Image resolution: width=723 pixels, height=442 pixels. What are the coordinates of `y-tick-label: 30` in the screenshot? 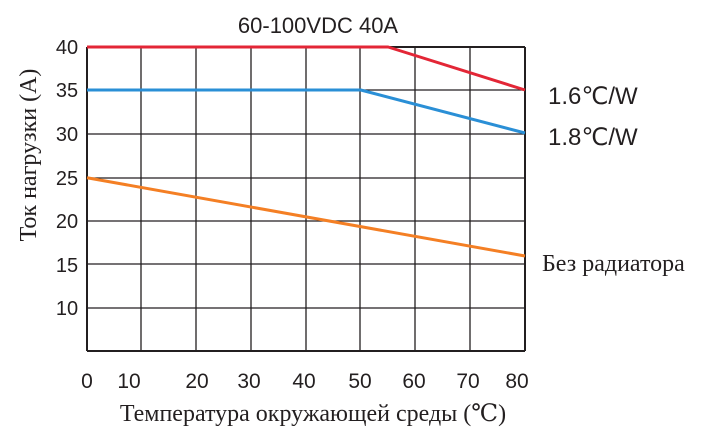 It's located at (67, 135).